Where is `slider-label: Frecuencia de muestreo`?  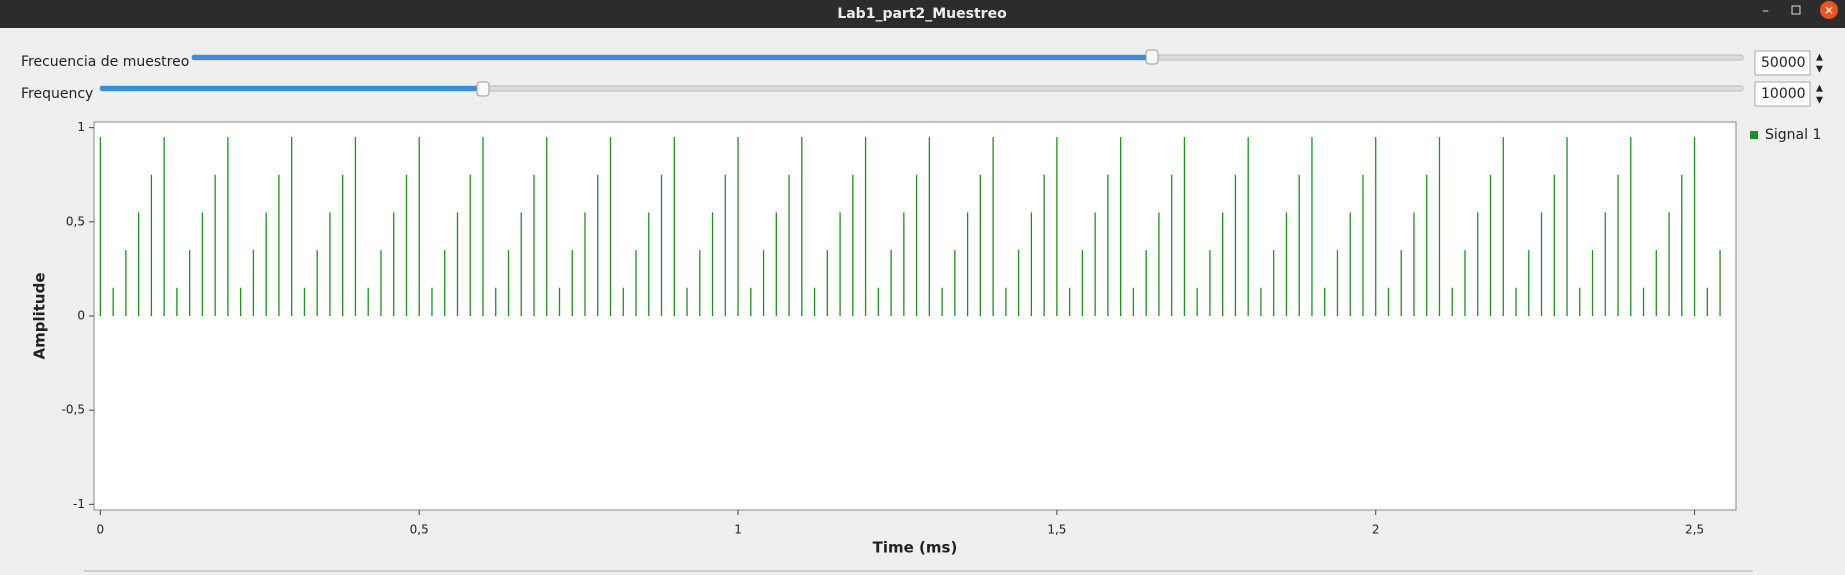 slider-label: Frecuencia de muestreo is located at coordinates (105, 62).